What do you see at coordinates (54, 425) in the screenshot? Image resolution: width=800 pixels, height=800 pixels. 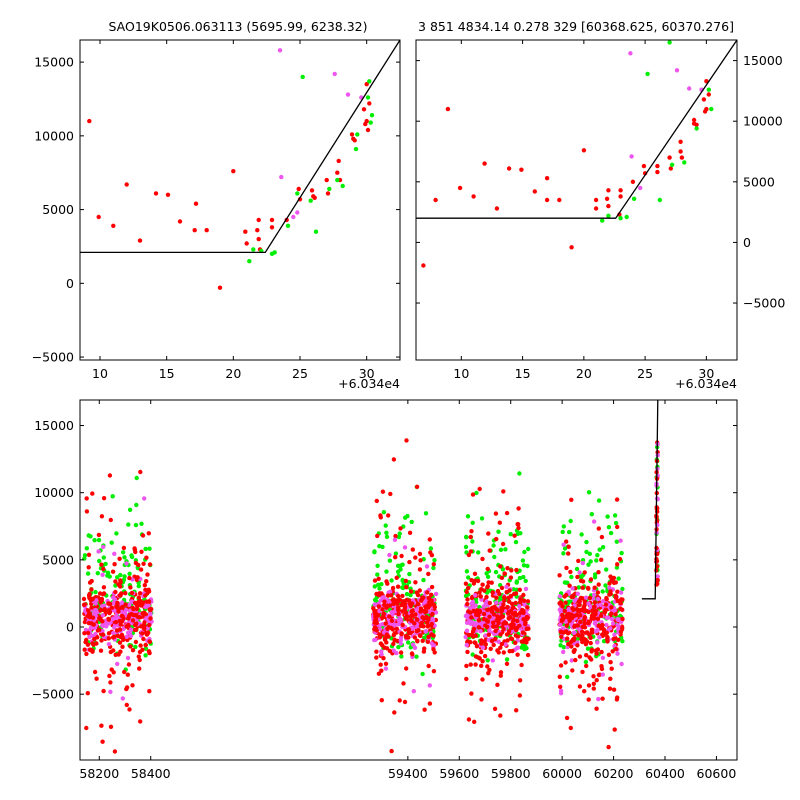 I see `panel-bottom-ytick-label: 15000` at bounding box center [54, 425].